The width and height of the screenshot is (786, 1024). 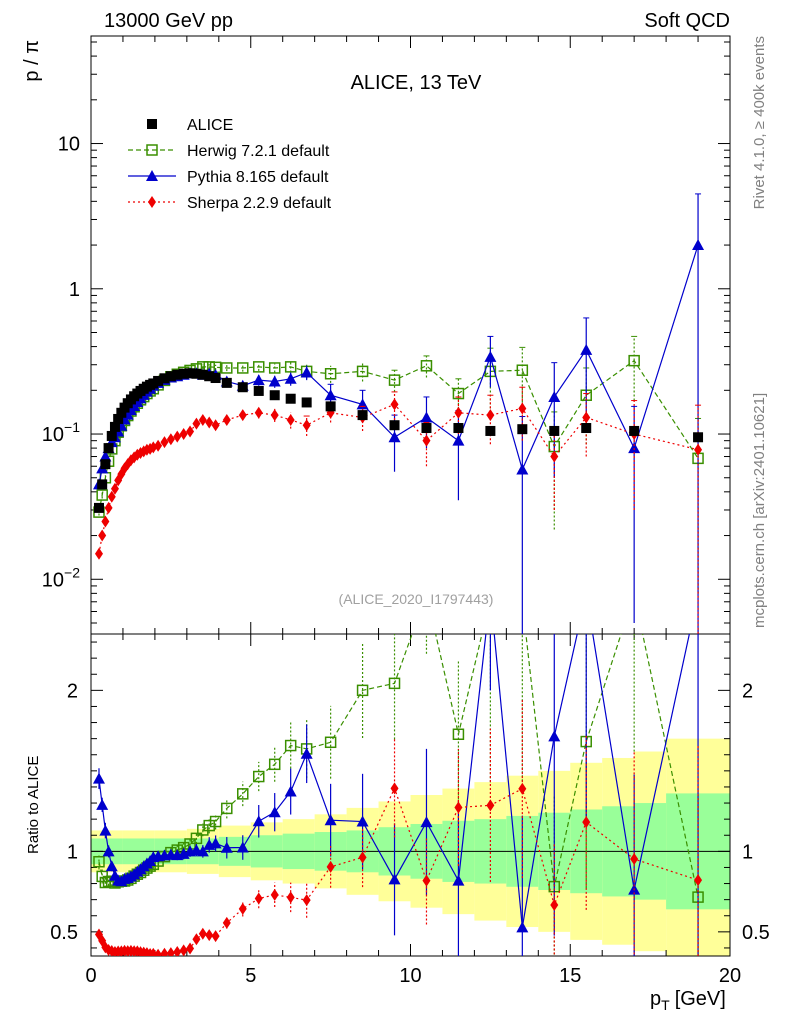 What do you see at coordinates (655, 999) in the screenshot?
I see `x-axis-title-main: p` at bounding box center [655, 999].